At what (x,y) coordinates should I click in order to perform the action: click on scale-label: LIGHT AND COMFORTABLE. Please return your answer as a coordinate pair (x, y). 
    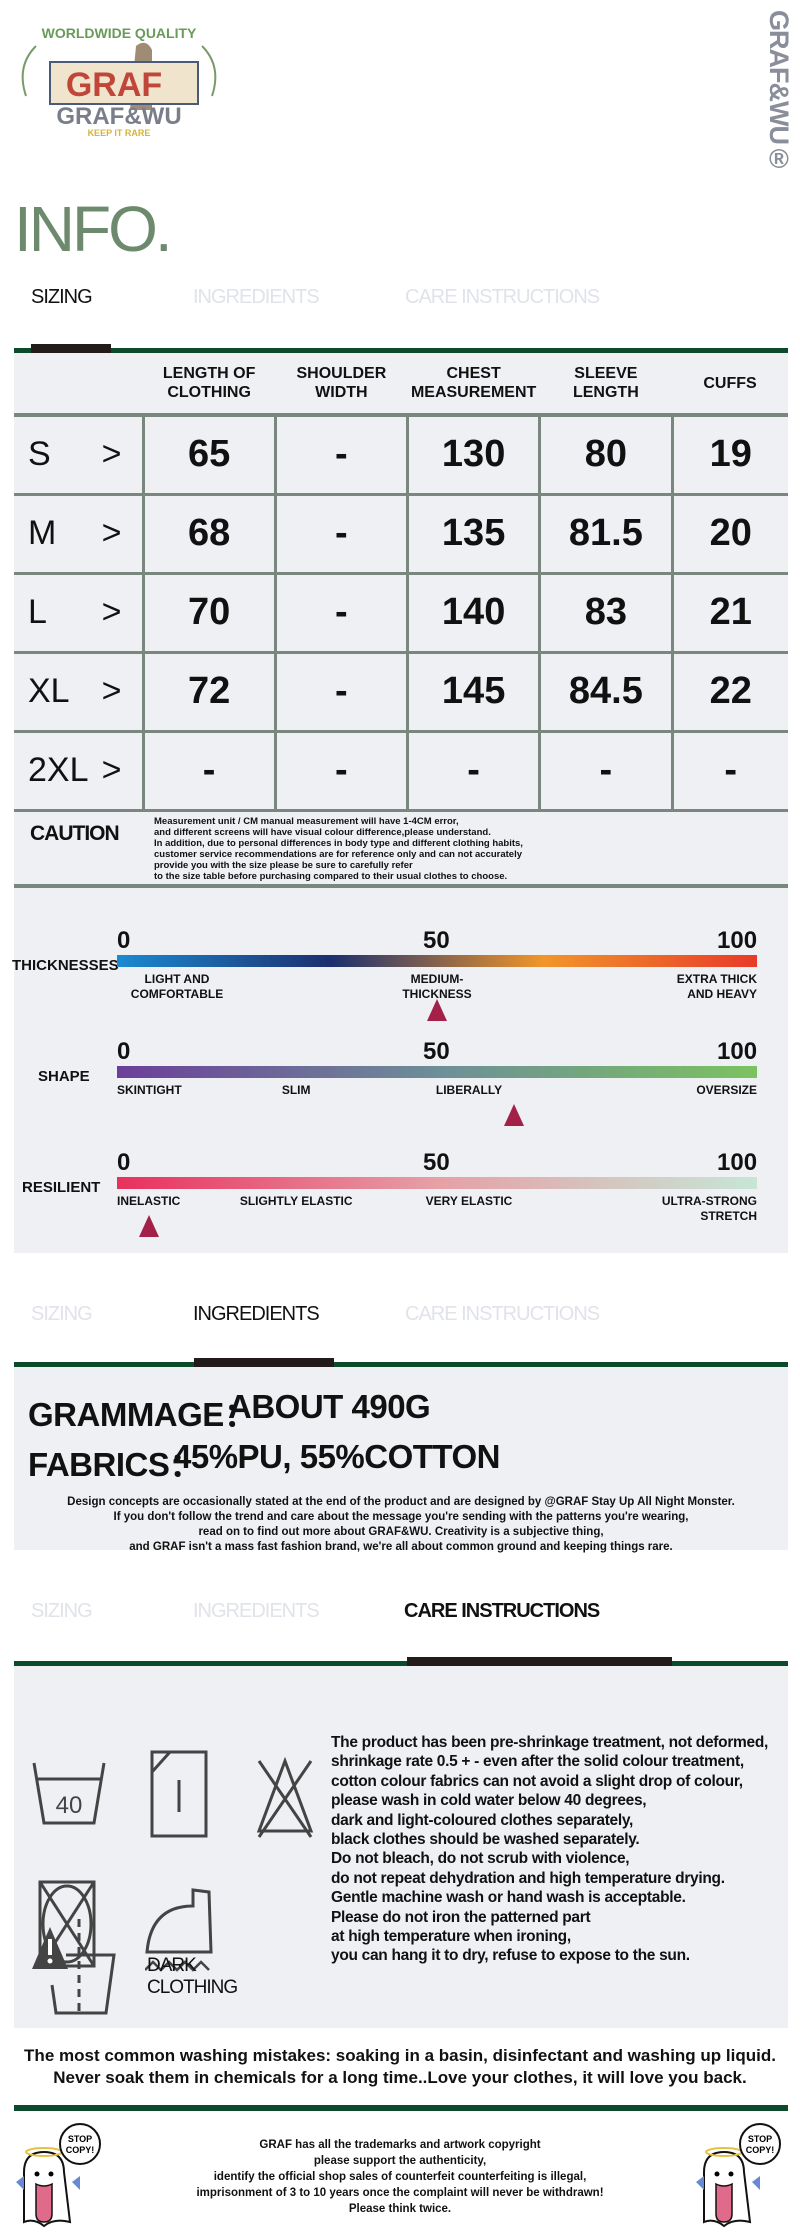
    Looking at the image, I should click on (177, 986).